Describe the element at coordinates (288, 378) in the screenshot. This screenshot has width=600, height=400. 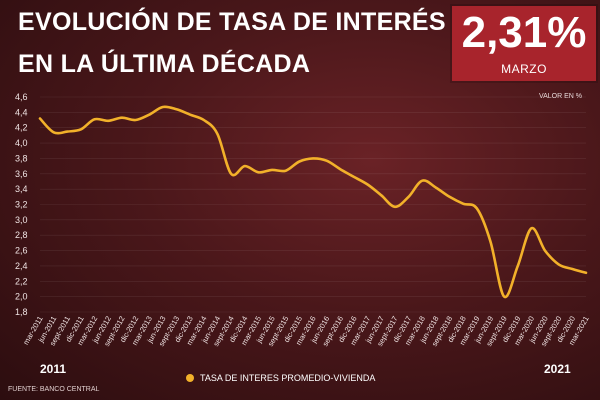
I see `legend-label: TASA DE INTERES PROMEDIO-VIVIENDA` at that location.